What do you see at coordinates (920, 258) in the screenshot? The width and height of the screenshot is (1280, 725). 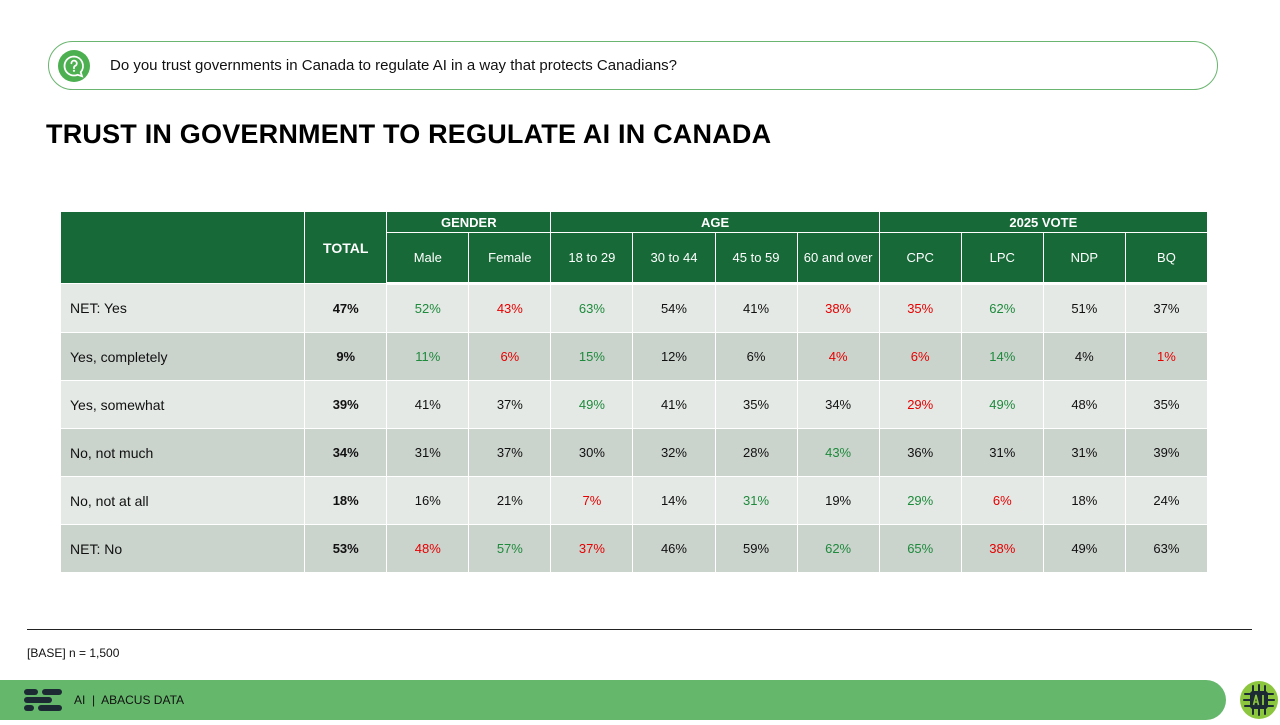 I see `column-header: CPC` at bounding box center [920, 258].